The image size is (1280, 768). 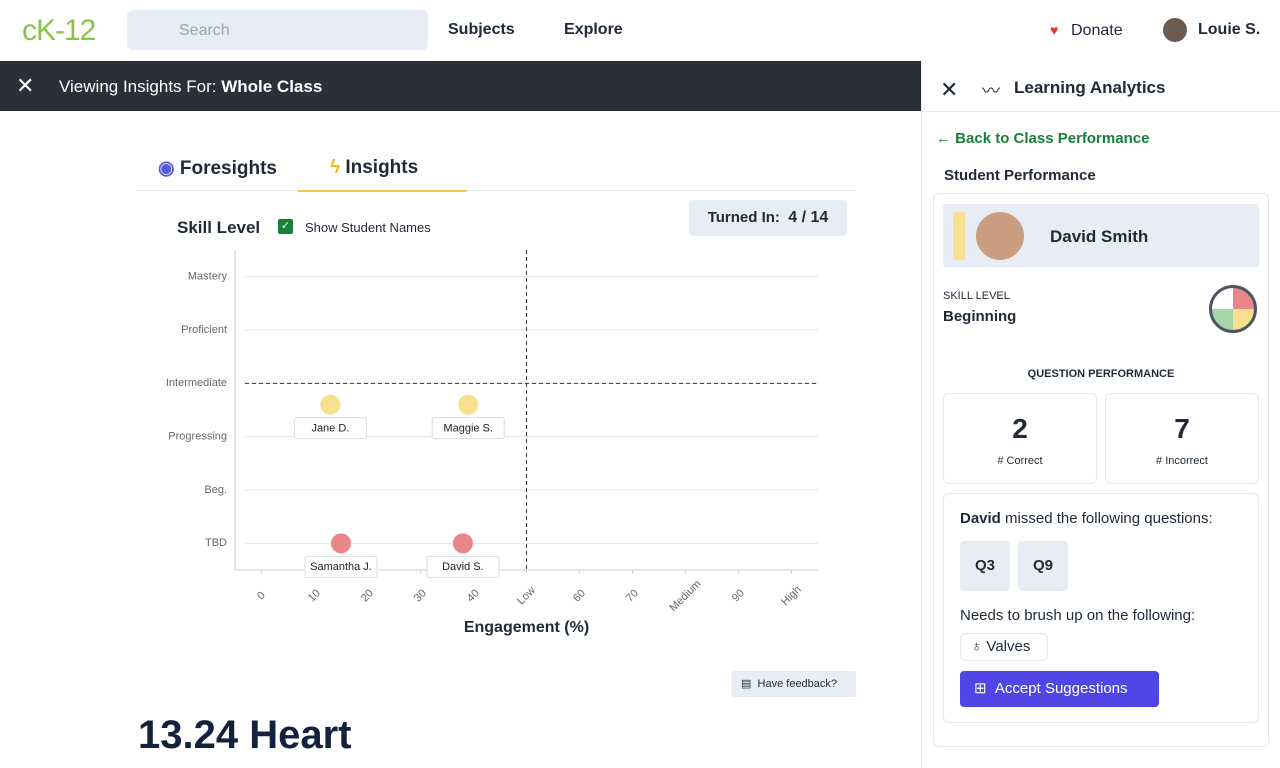 I want to click on x-tick-label: 40, so click(x=473, y=595).